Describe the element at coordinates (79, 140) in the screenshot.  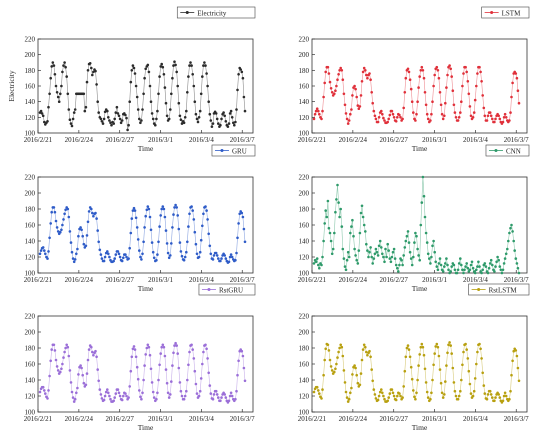
I see `x-tick-label: 2016/2/24` at that location.